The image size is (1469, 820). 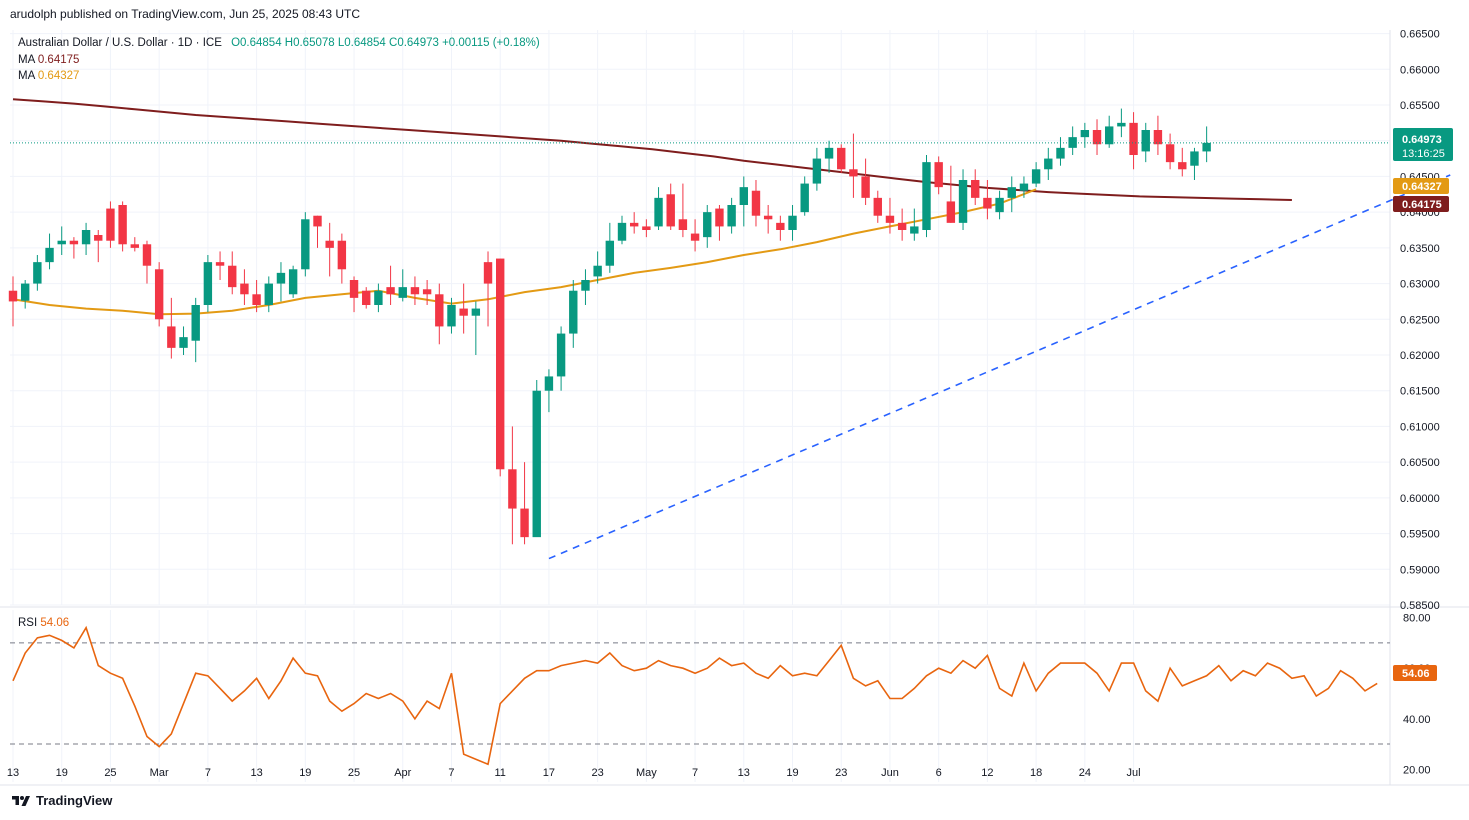 What do you see at coordinates (61, 800) in the screenshot?
I see `footer-brand: TradingView` at bounding box center [61, 800].